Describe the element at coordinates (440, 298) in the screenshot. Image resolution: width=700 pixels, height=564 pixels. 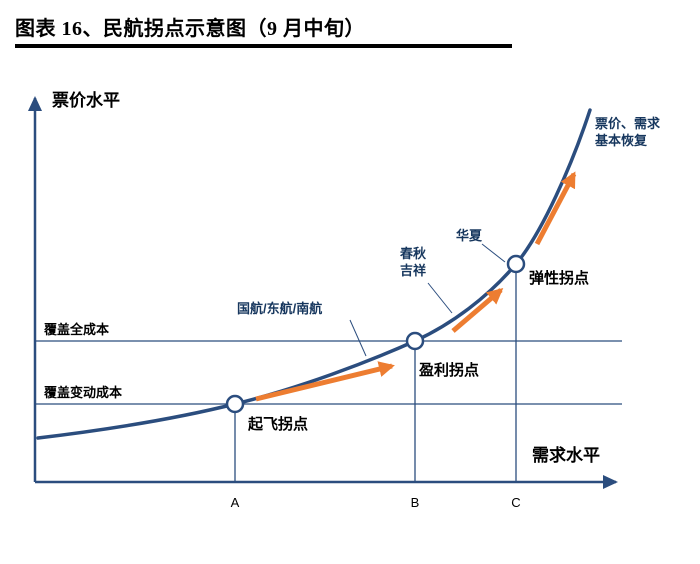
I see `leader-line-spring` at that location.